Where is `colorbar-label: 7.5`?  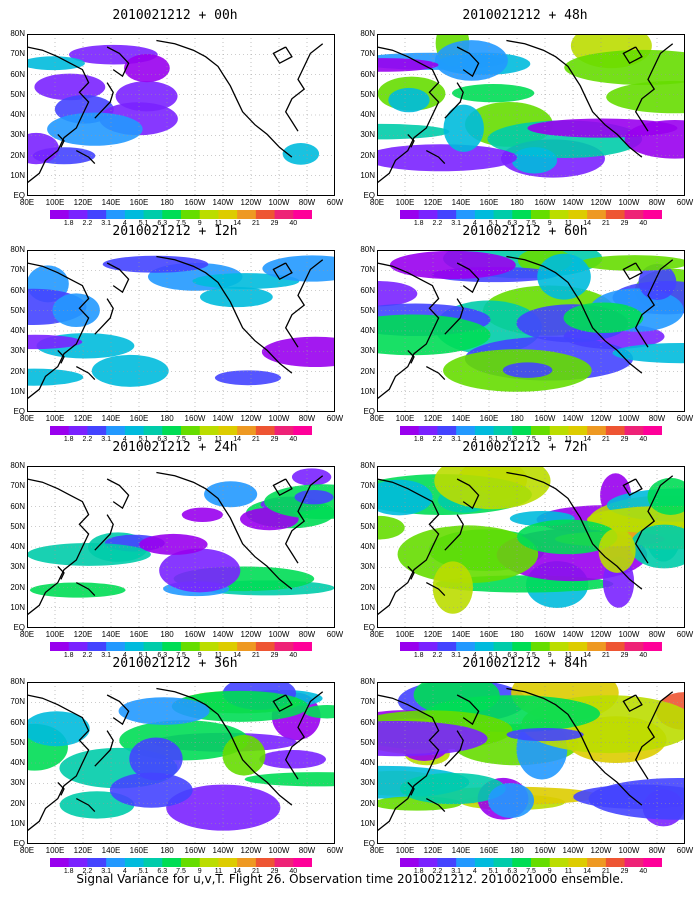
colorbar-label: 7.5 is located at coordinates (531, 655).